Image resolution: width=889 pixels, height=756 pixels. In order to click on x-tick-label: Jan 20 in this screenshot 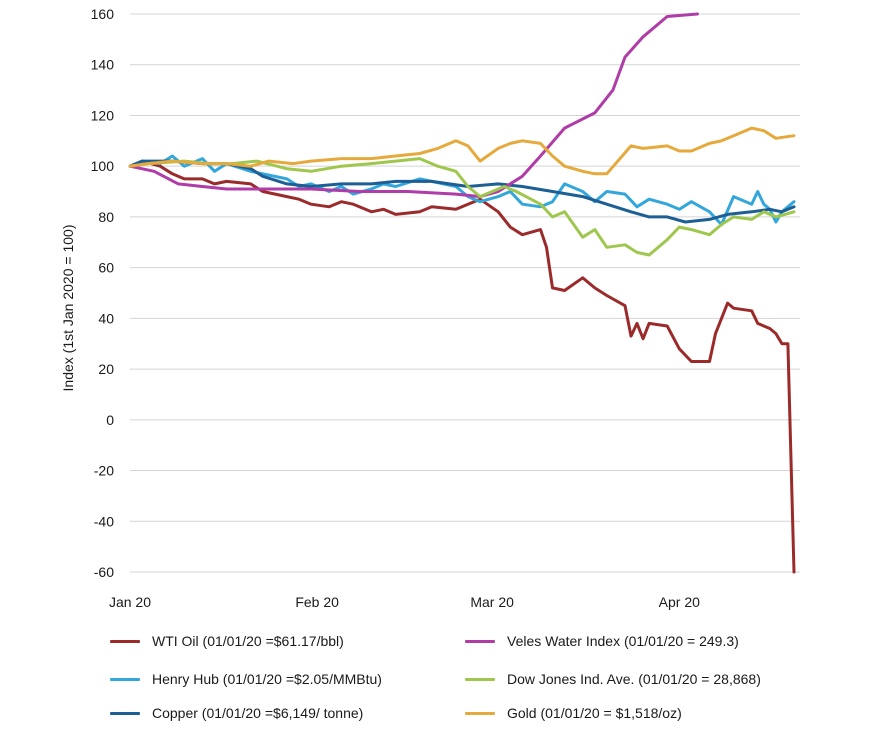, I will do `click(130, 602)`.